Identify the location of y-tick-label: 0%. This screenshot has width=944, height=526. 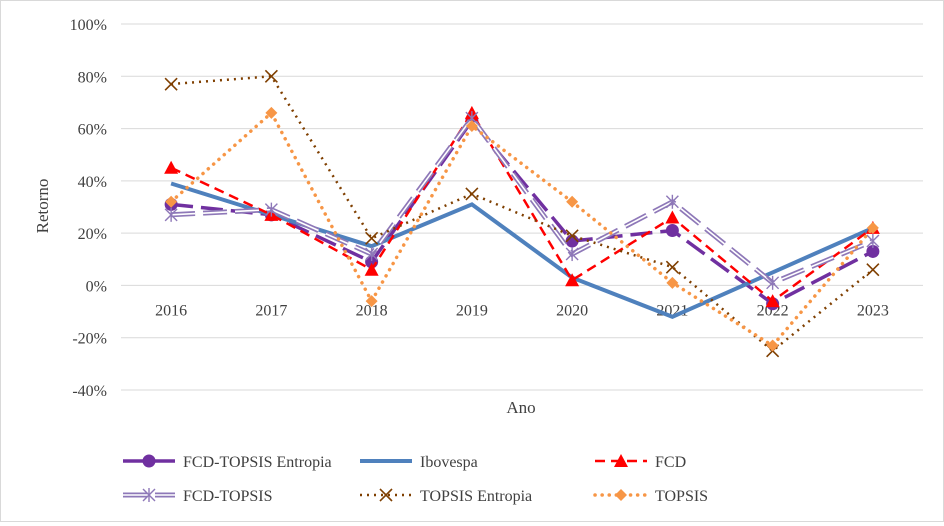
(96, 286).